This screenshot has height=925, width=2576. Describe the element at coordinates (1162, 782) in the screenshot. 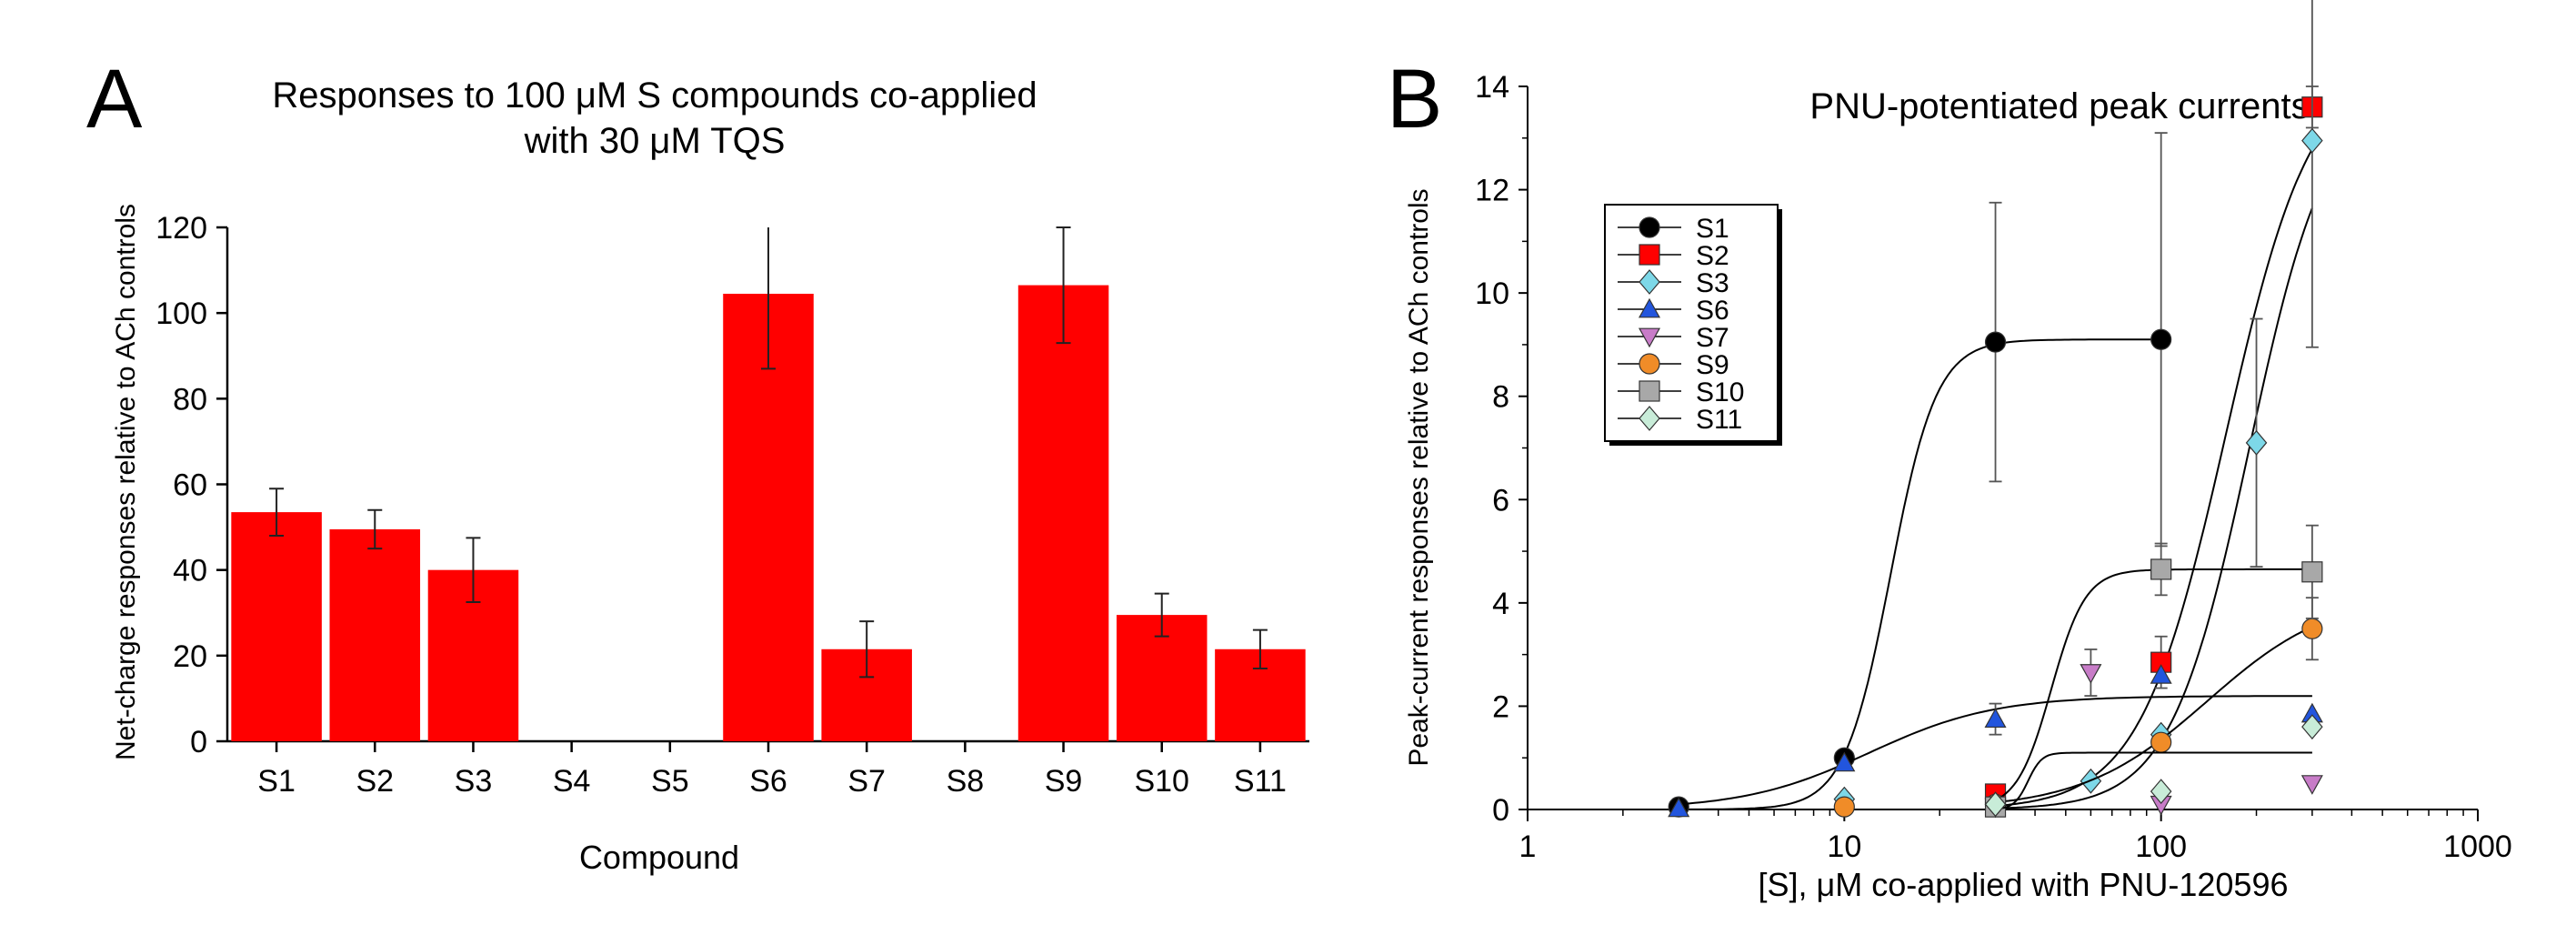

I see `panel-a-x-tick-label: S10` at that location.